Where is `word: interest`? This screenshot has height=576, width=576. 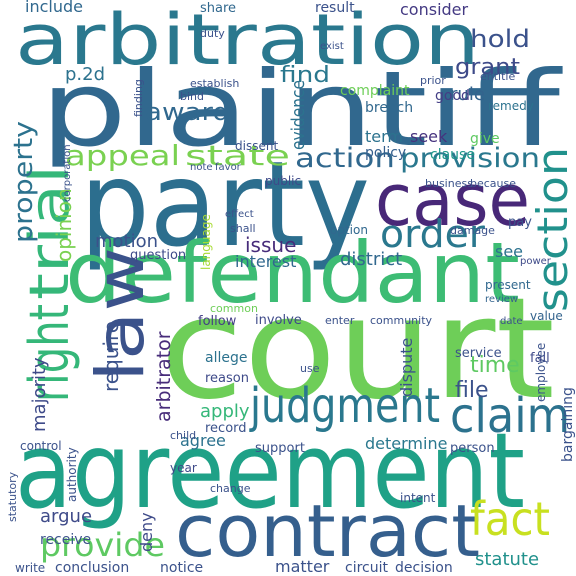
word: interest is located at coordinates (265, 261).